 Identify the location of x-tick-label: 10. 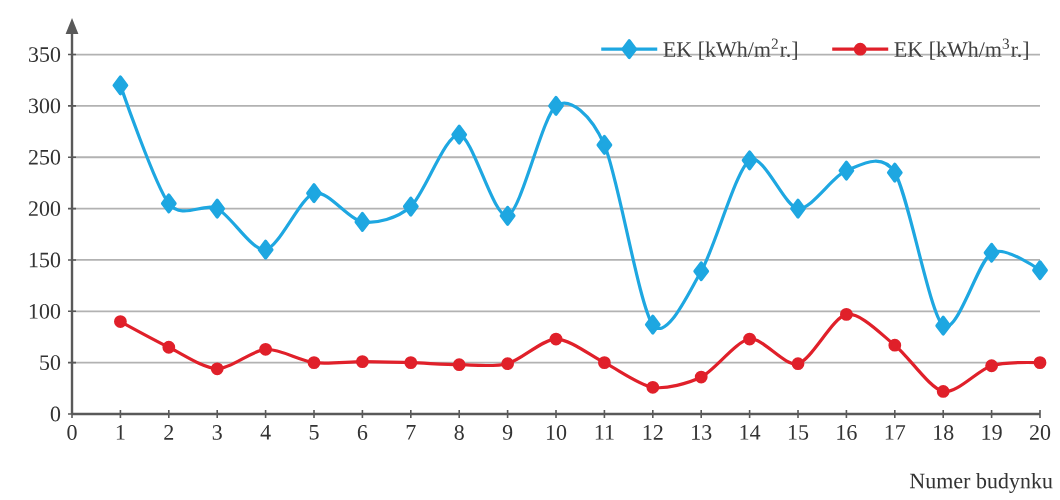
(556, 432).